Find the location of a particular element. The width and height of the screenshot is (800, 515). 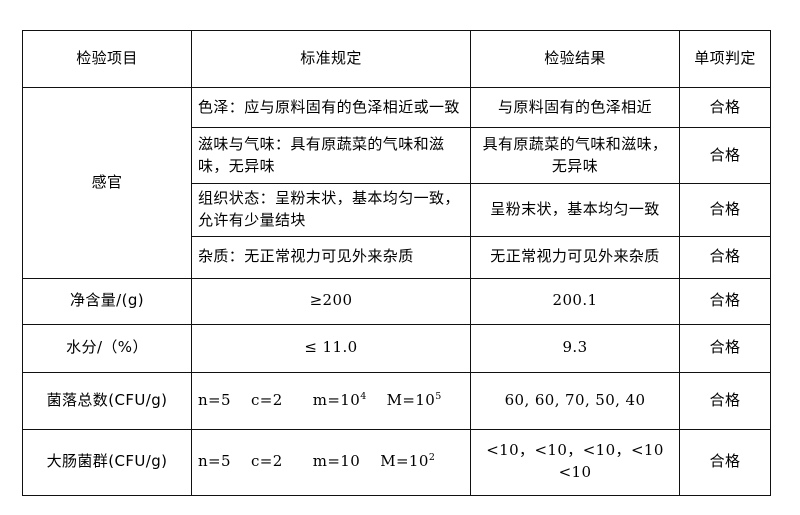

coliform-spec-n: n=5 is located at coordinates (214, 461).